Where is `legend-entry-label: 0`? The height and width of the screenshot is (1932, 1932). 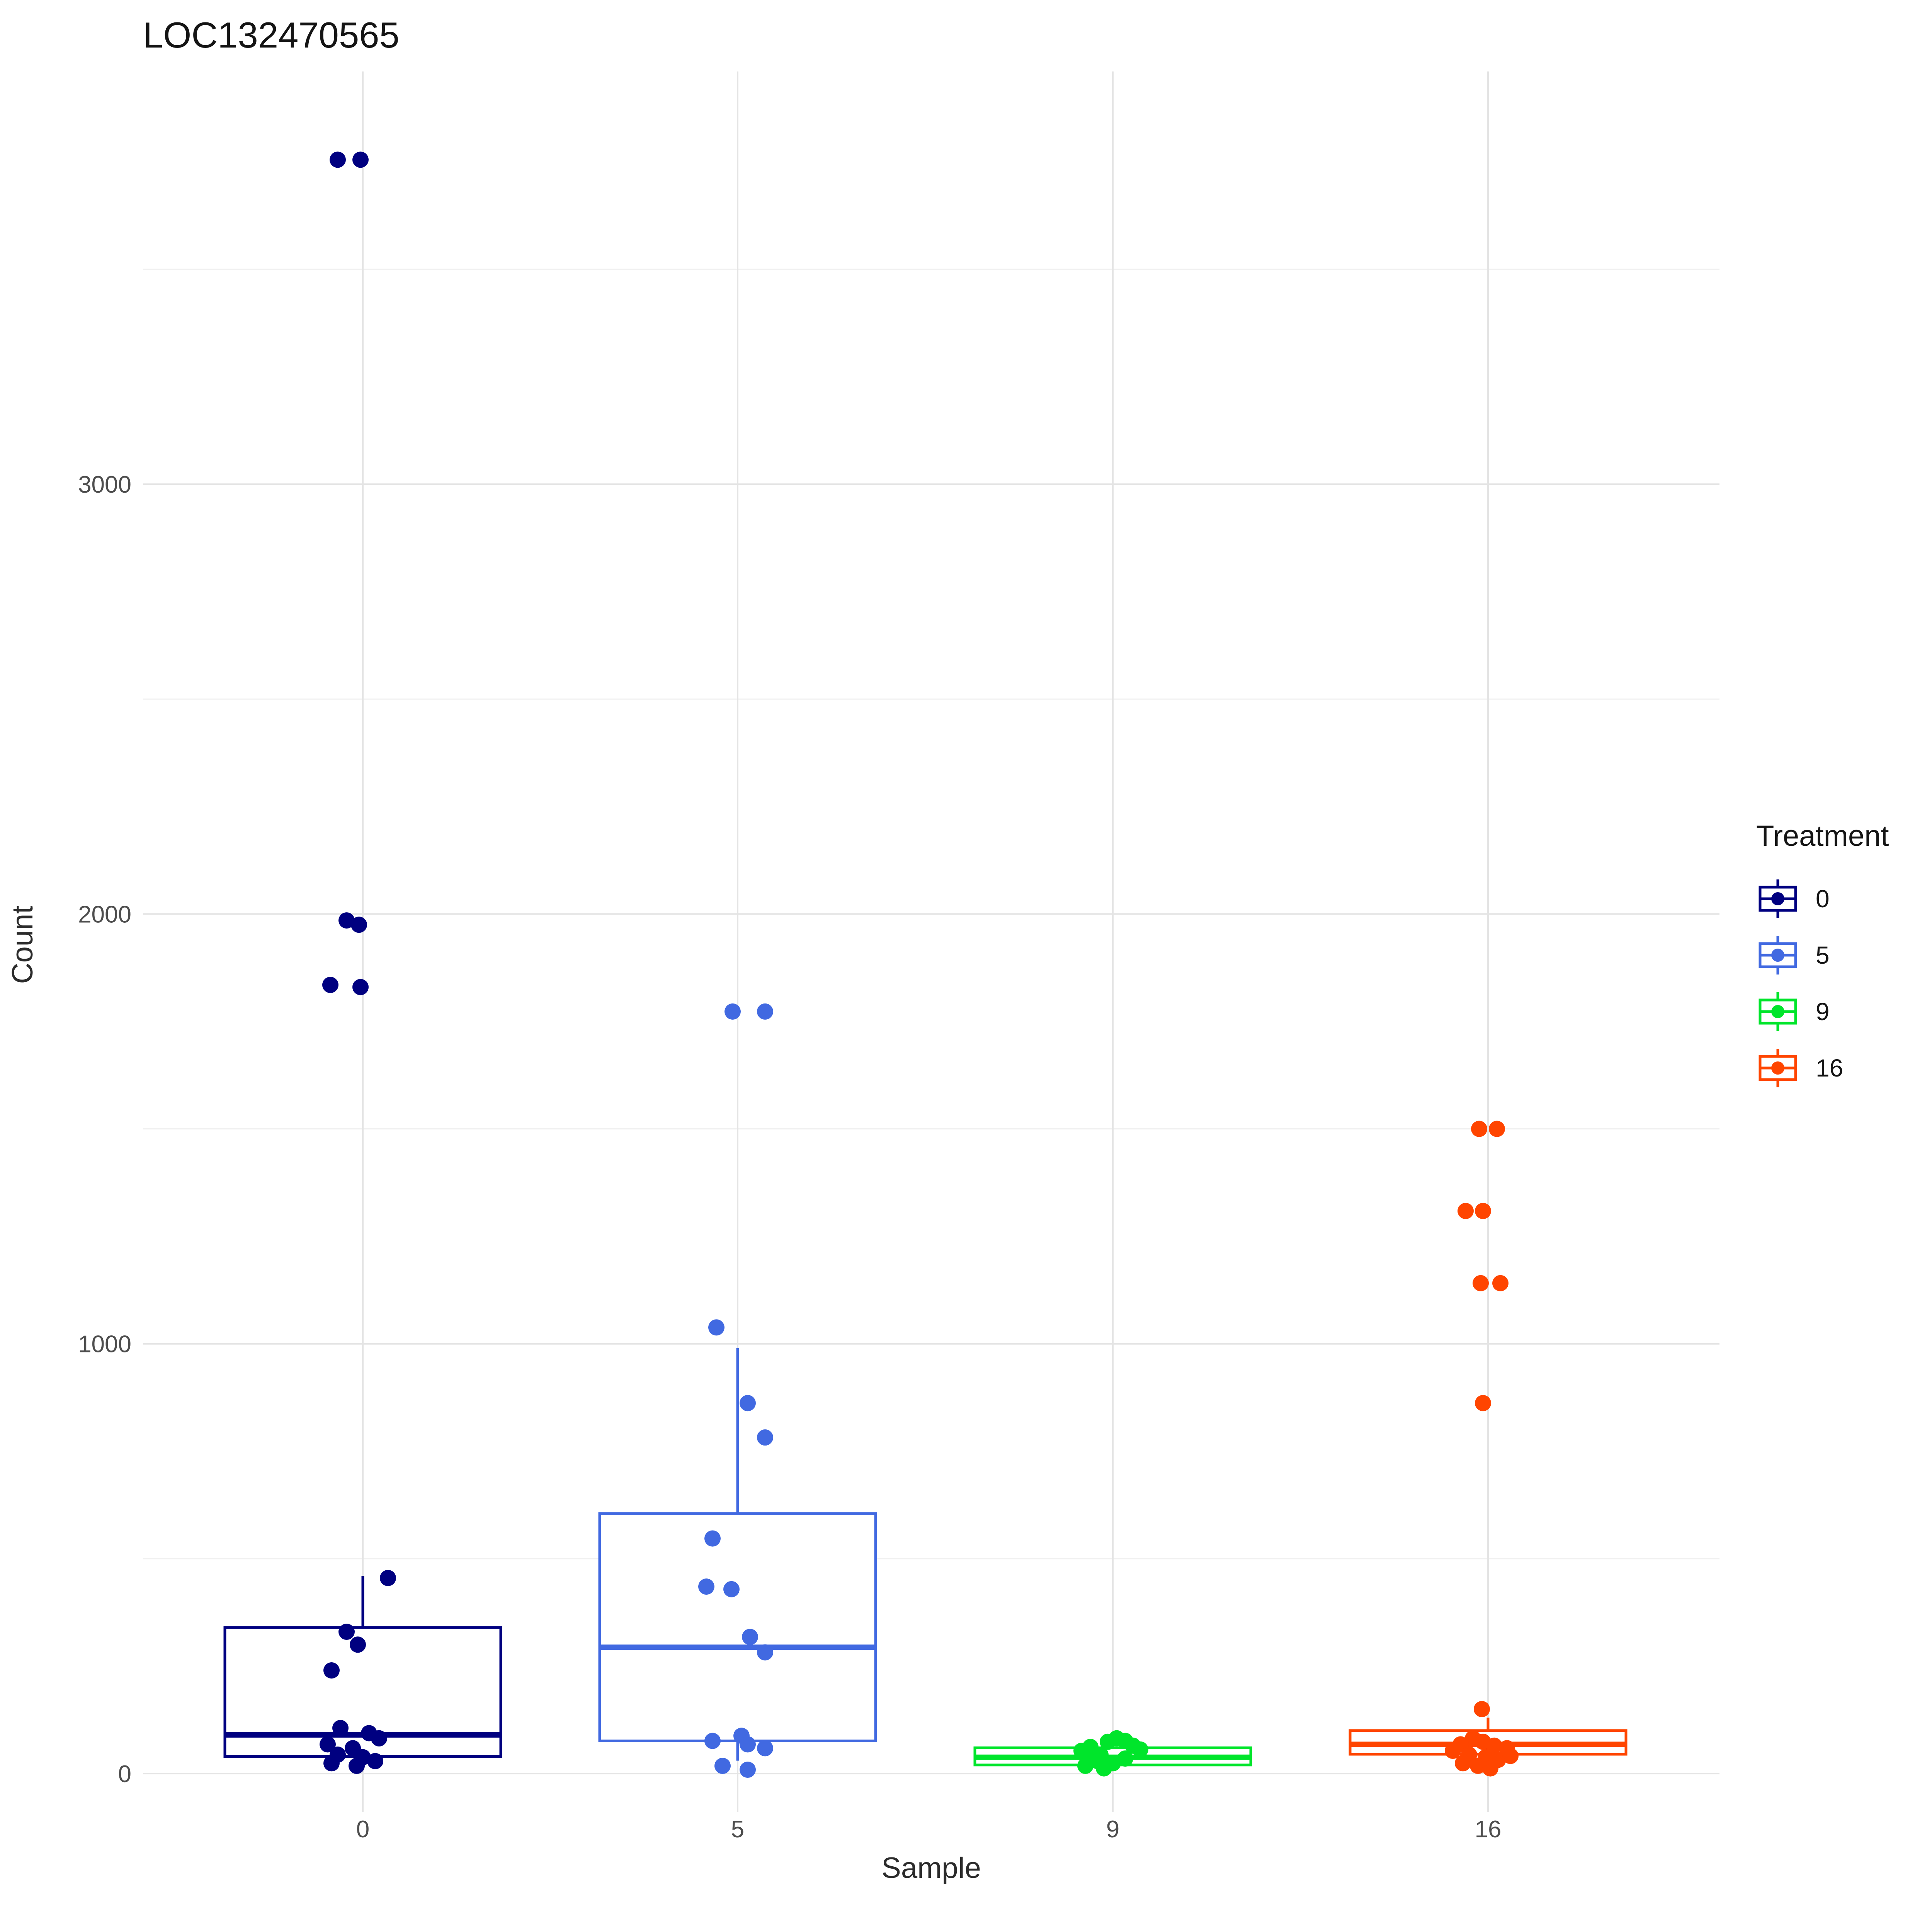 legend-entry-label: 0 is located at coordinates (1823, 899).